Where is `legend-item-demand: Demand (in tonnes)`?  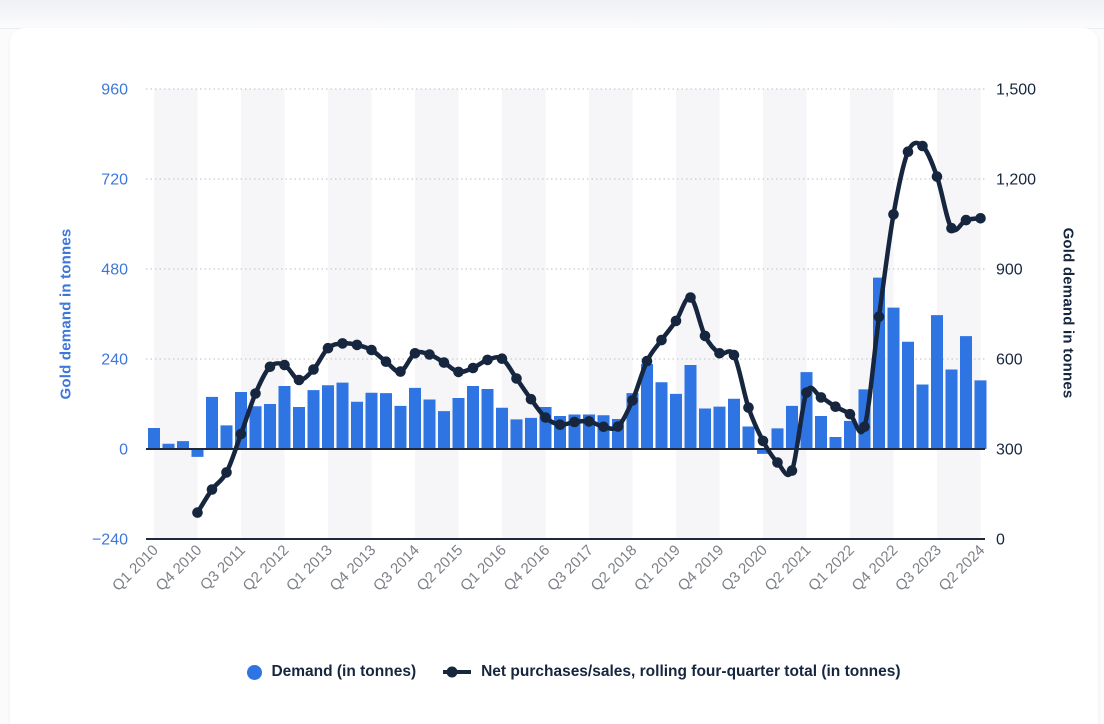 legend-item-demand: Demand (in tonnes) is located at coordinates (331, 672).